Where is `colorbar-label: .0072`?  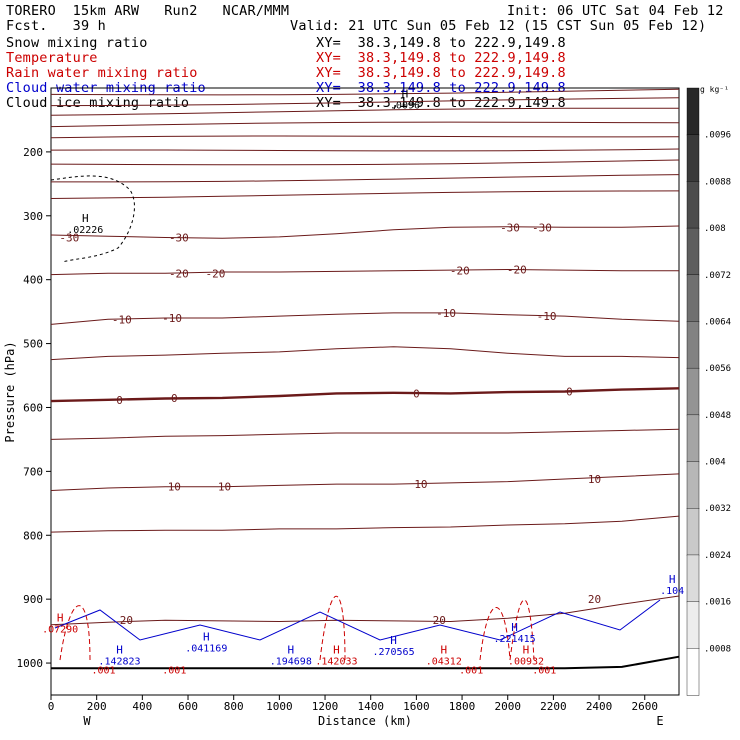 colorbar-label: .0072 is located at coordinates (717, 276).